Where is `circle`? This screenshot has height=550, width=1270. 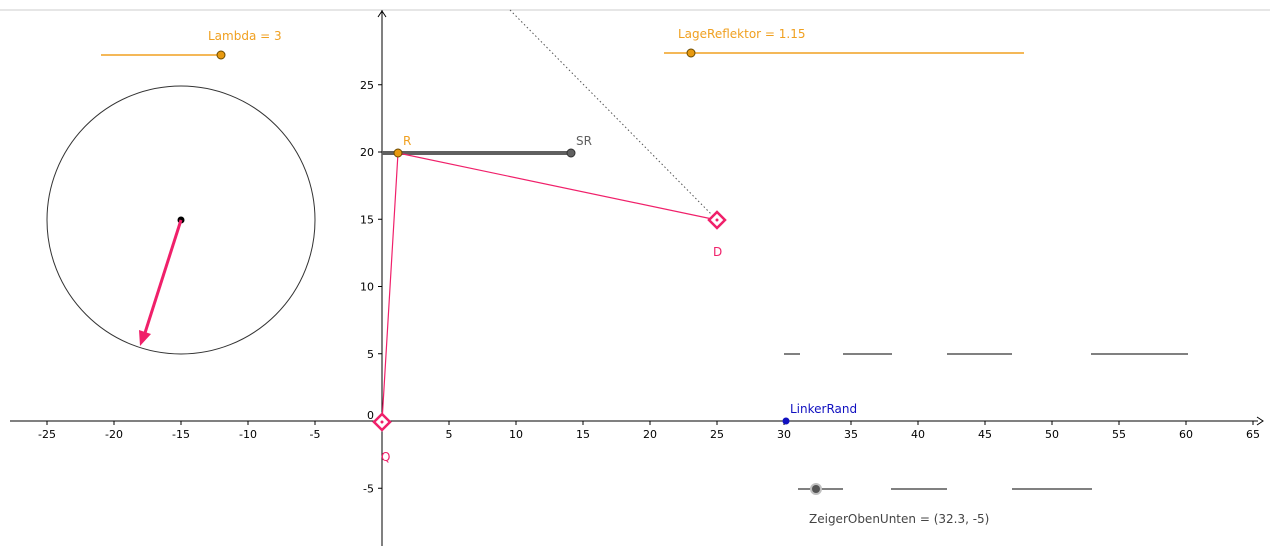 circle is located at coordinates (181, 220).